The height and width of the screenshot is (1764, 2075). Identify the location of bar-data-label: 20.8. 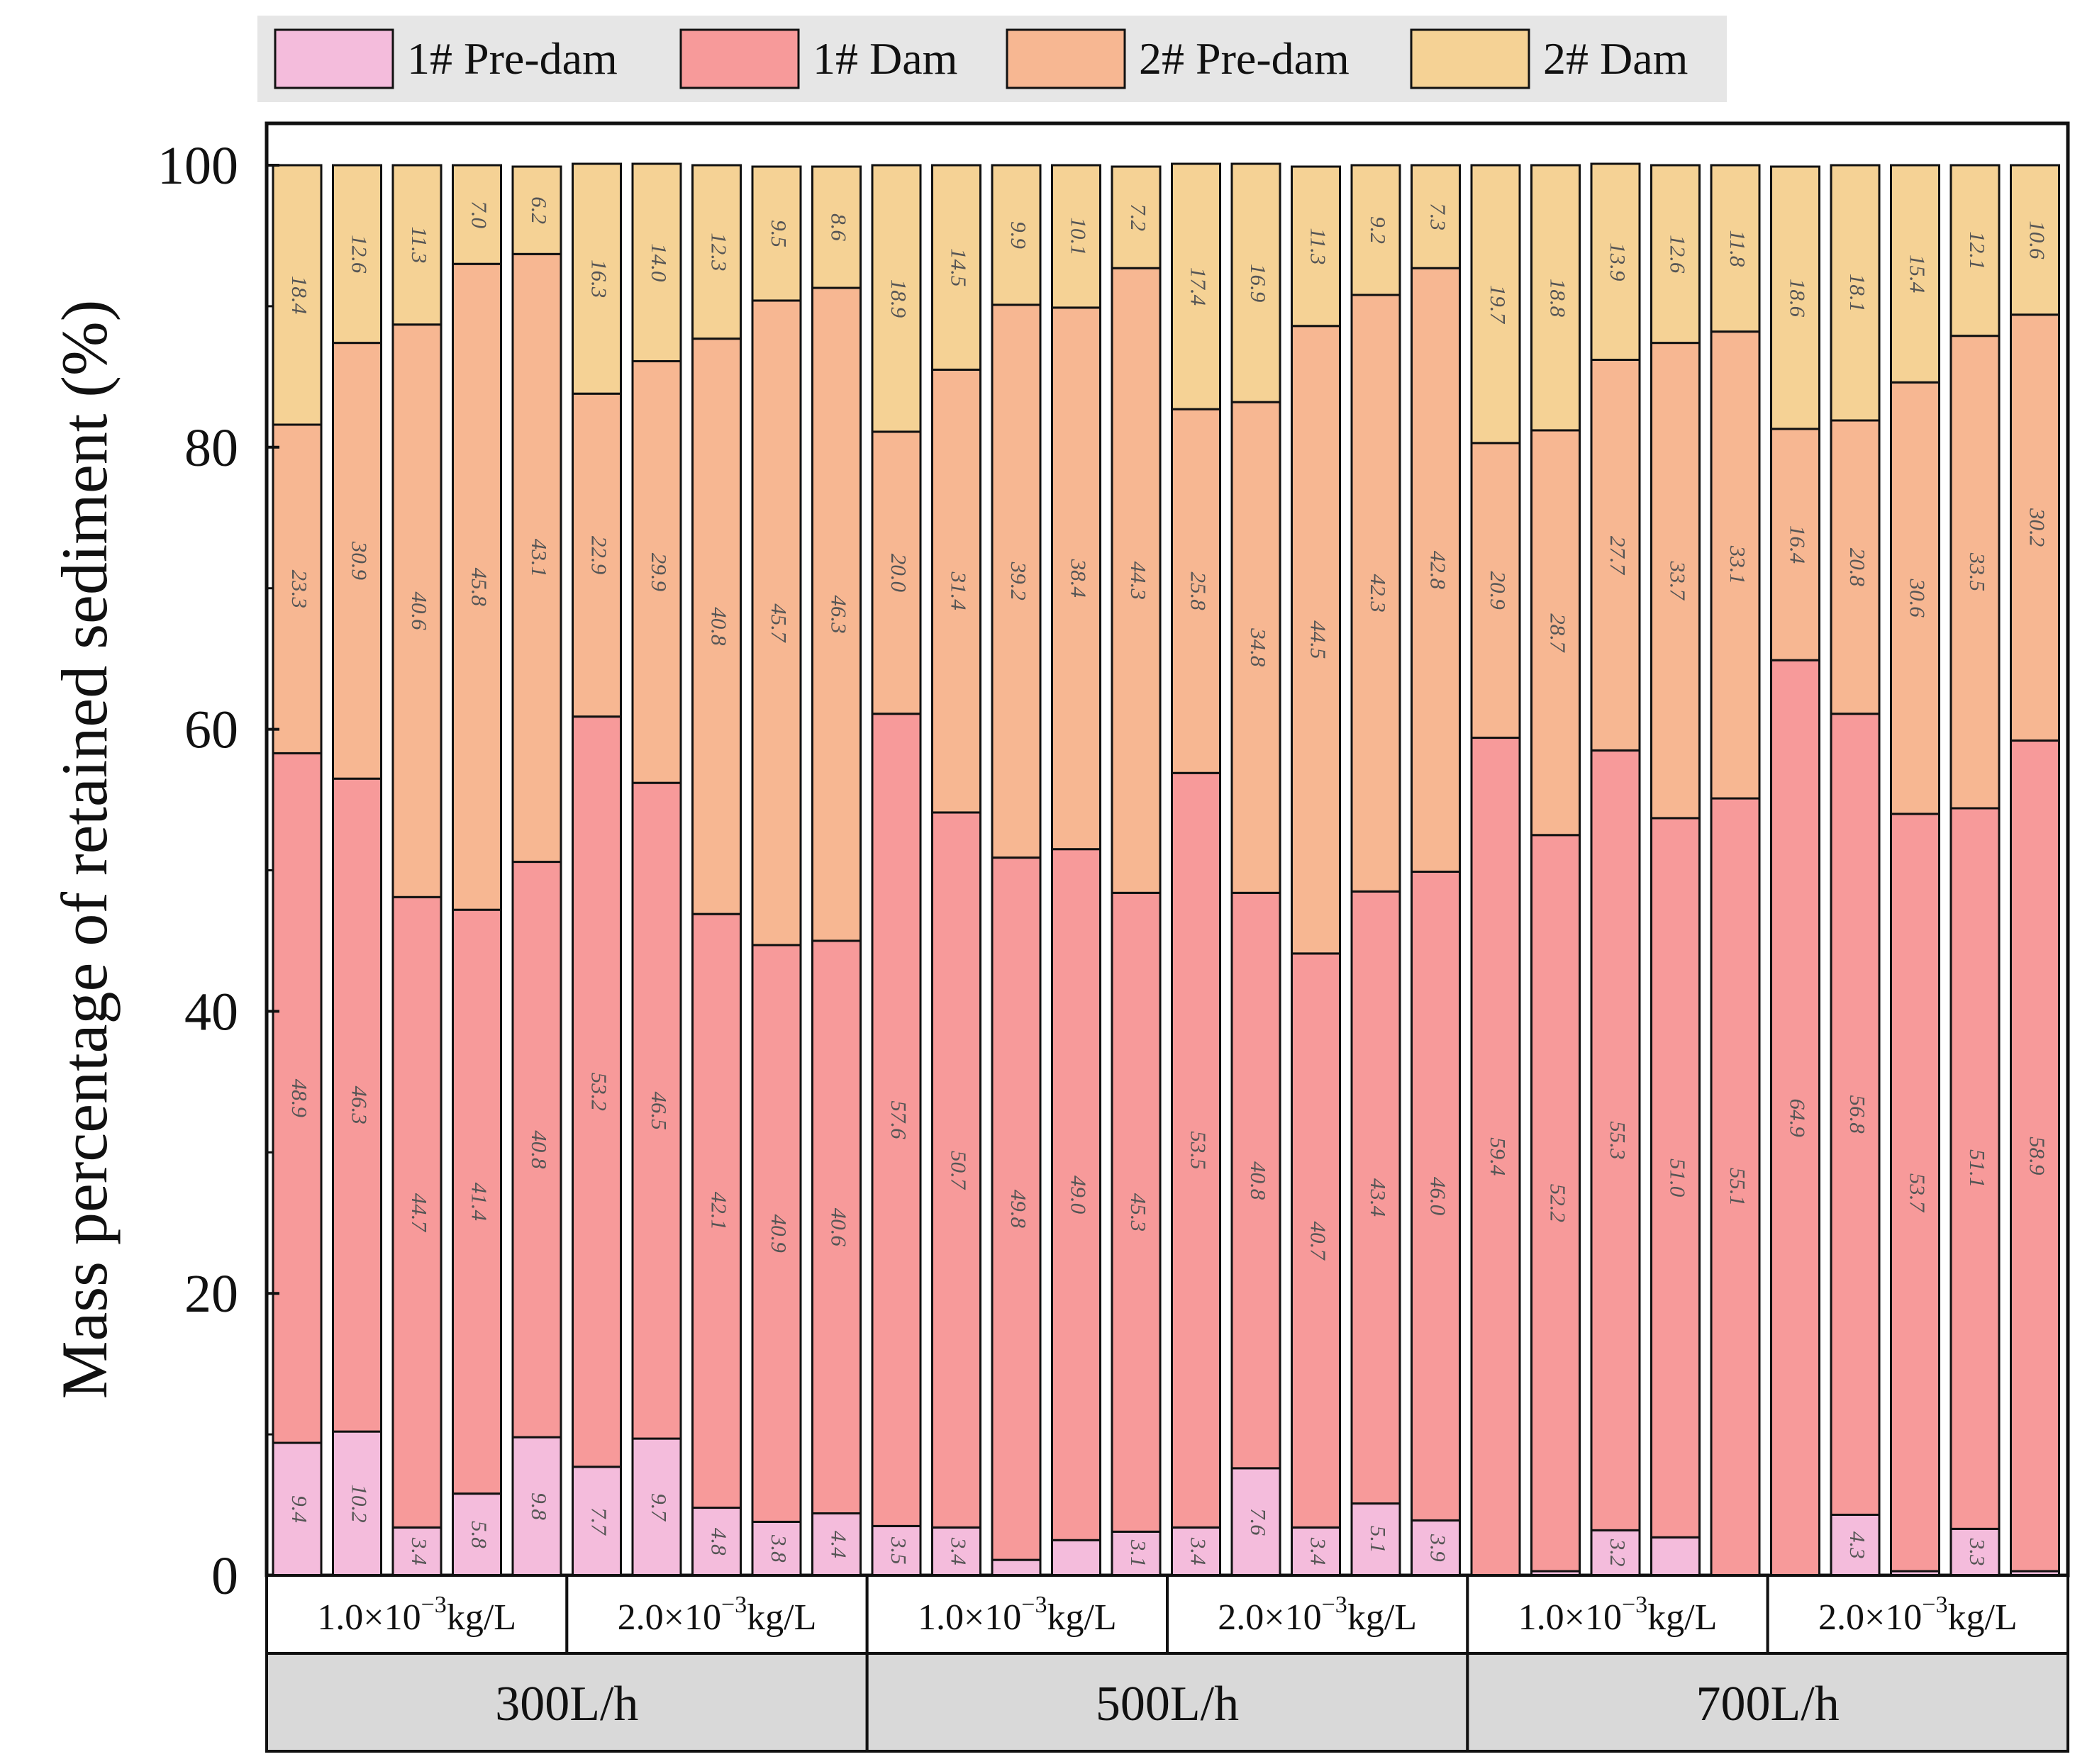
(1858, 567).